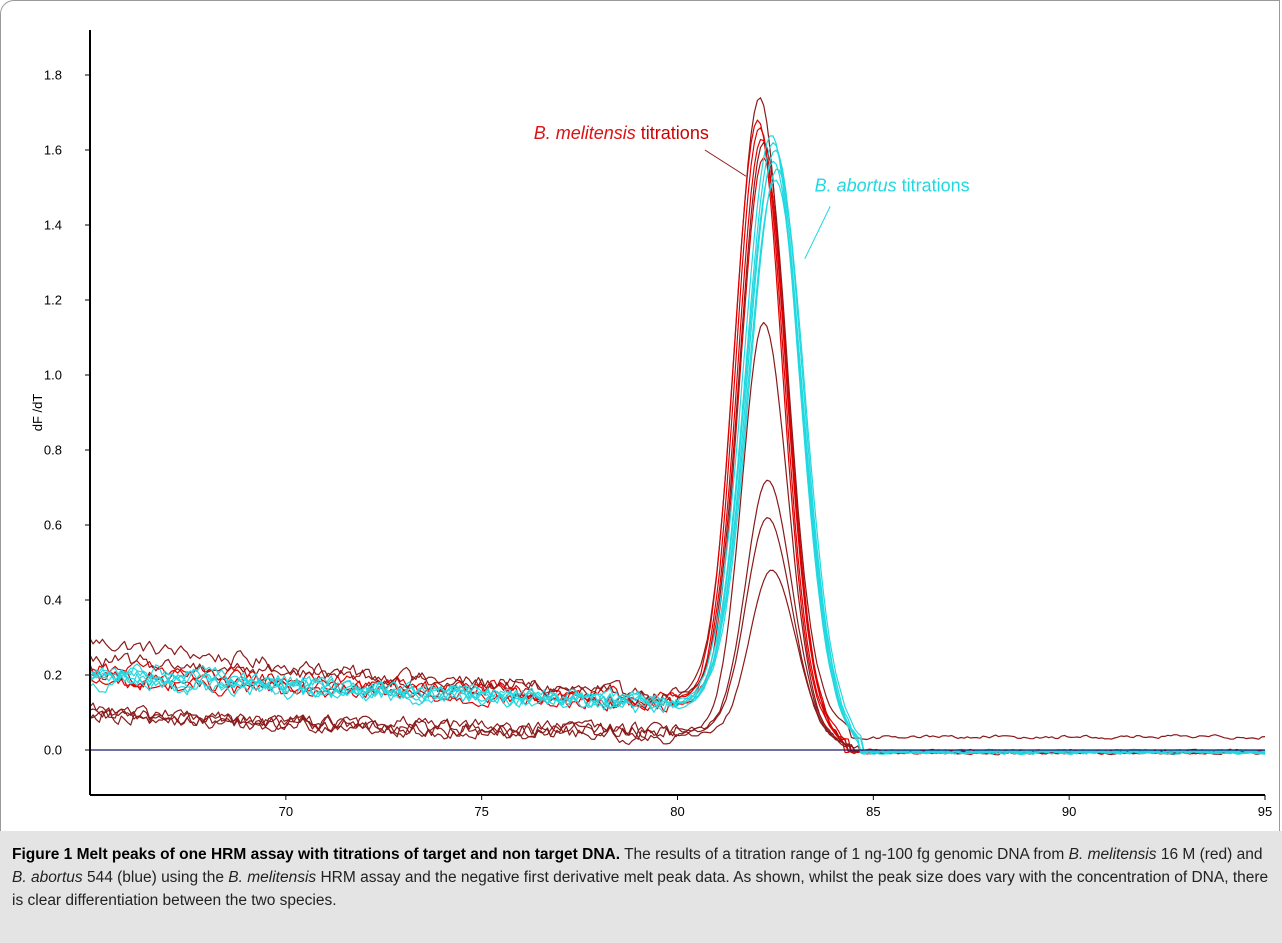  Describe the element at coordinates (53, 750) in the screenshot. I see `y-tick-label: 0.0` at that location.